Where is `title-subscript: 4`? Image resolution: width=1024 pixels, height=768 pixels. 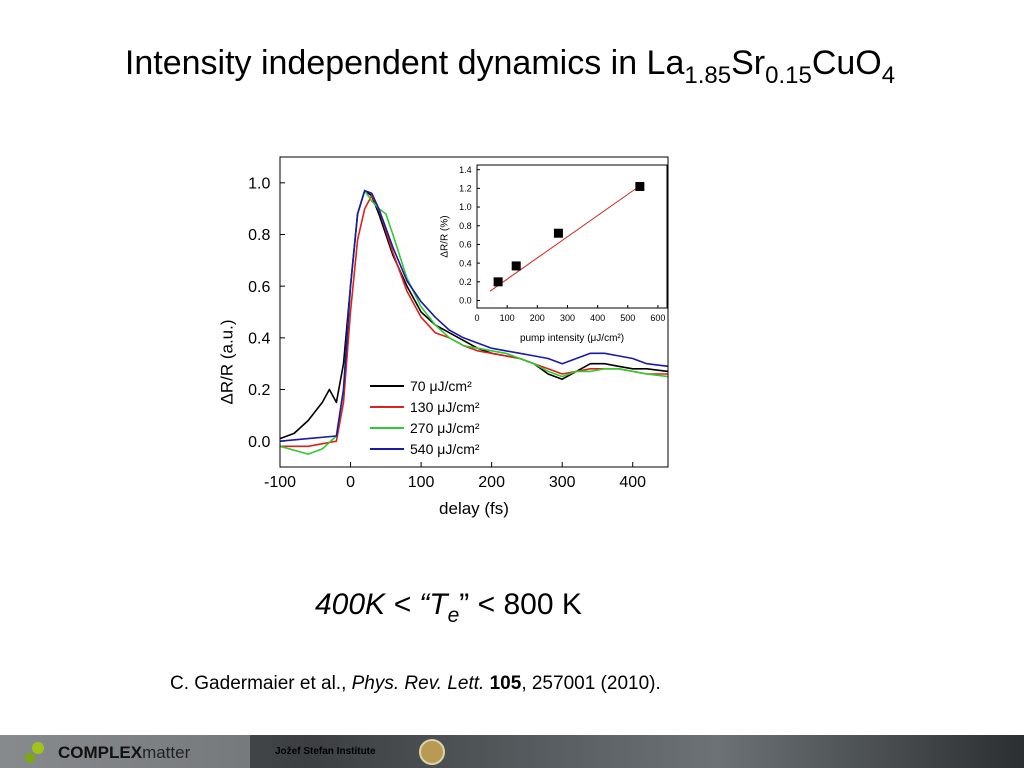 title-subscript: 4 is located at coordinates (888, 75).